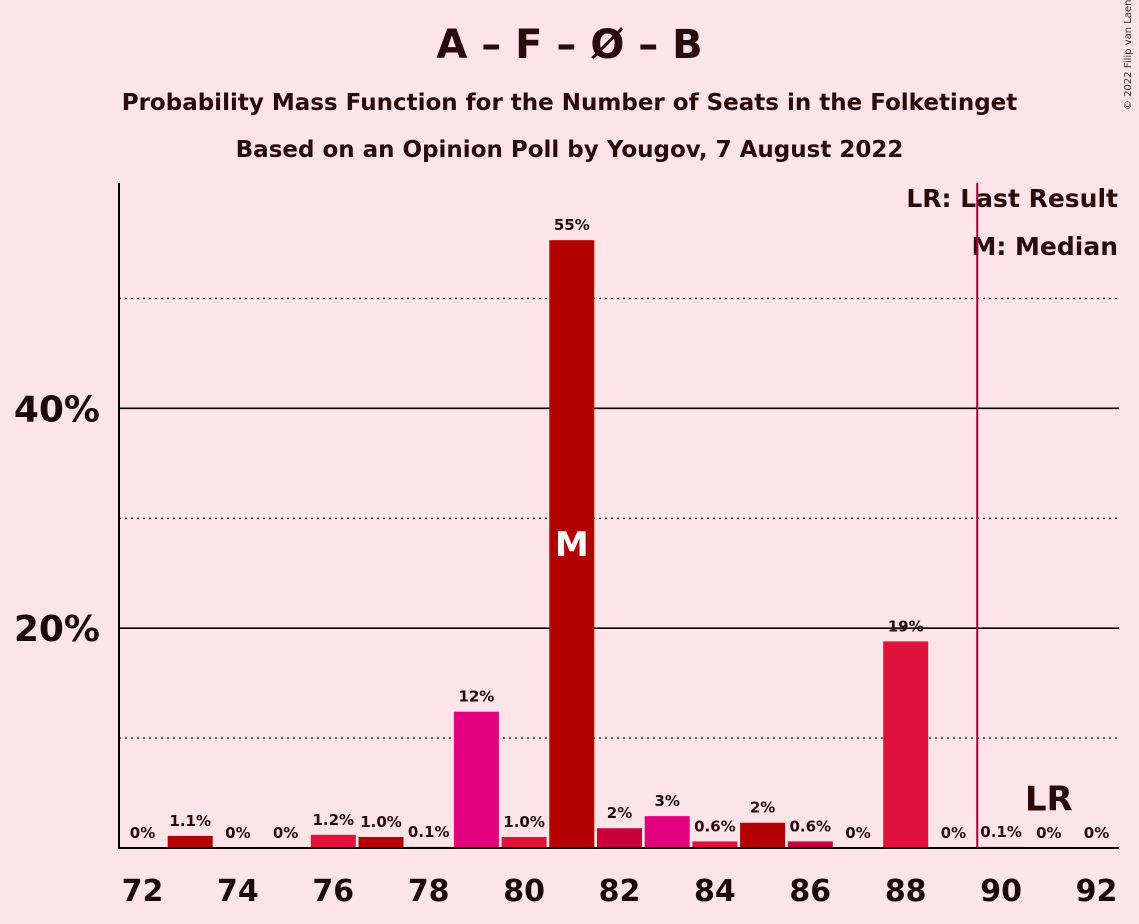 The height and width of the screenshot is (924, 1139). What do you see at coordinates (1012, 198) in the screenshot?
I see `legend-last-result: LR: Last Result` at bounding box center [1012, 198].